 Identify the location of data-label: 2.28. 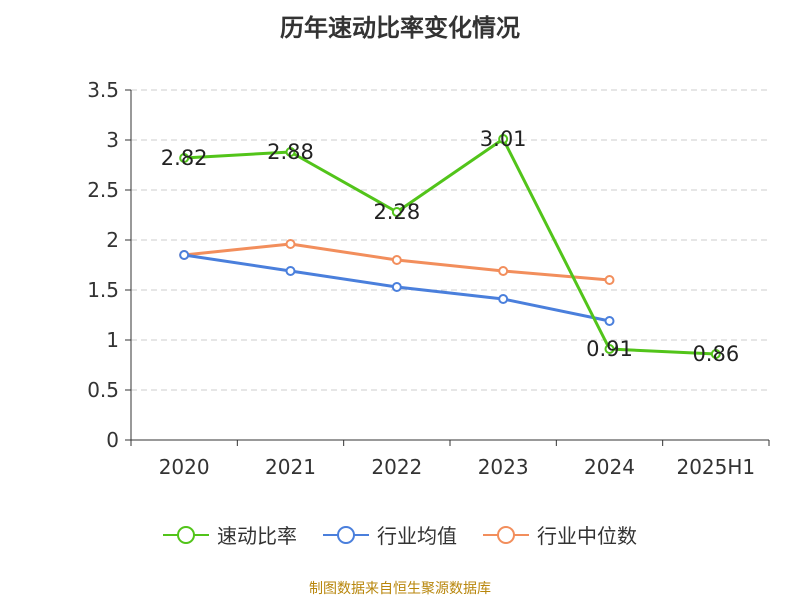
(396, 212).